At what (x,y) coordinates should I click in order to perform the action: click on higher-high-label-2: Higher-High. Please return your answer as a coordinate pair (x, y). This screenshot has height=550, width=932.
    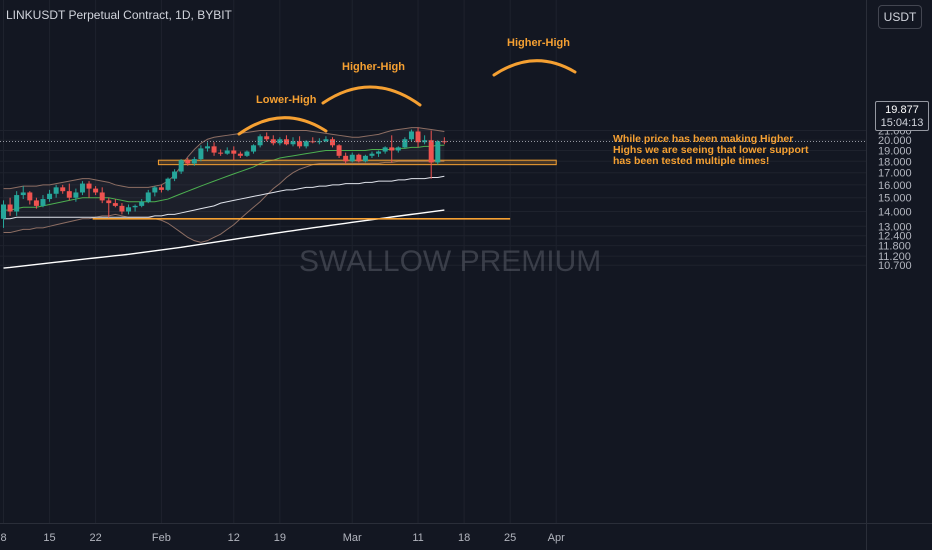
    Looking at the image, I should click on (538, 43).